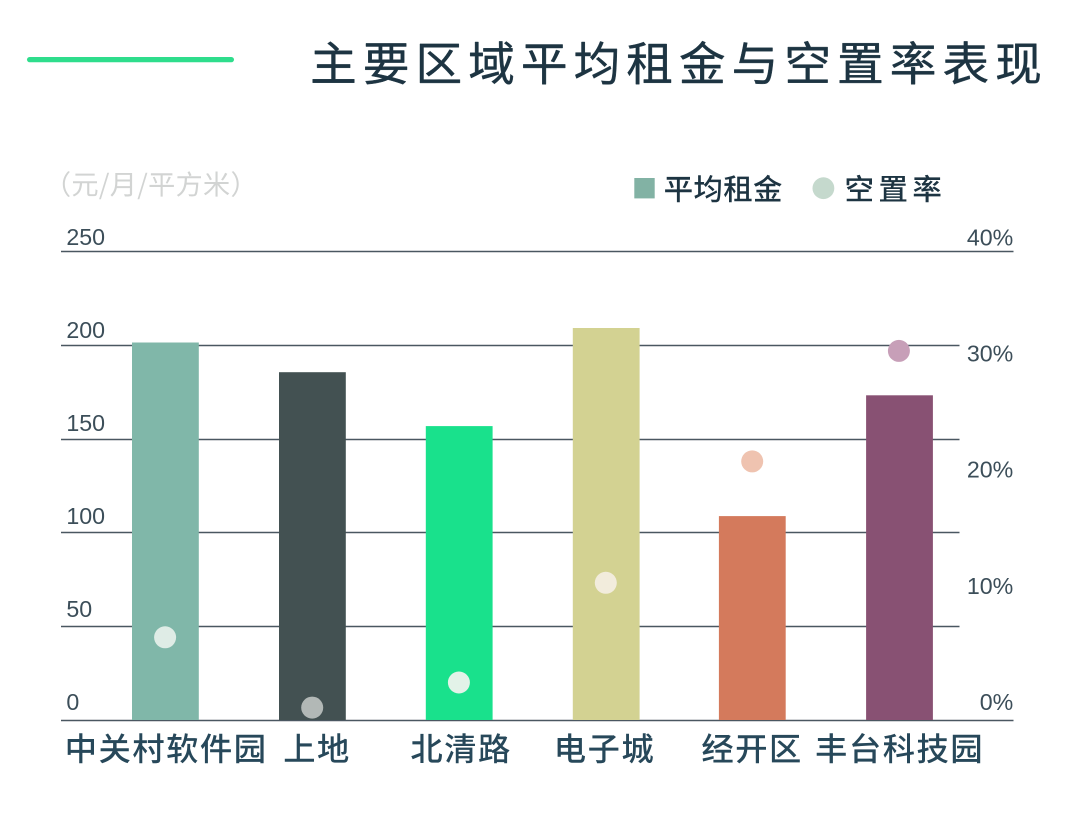  Describe the element at coordinates (85, 330) in the screenshot. I see `svg-text: 200` at that location.